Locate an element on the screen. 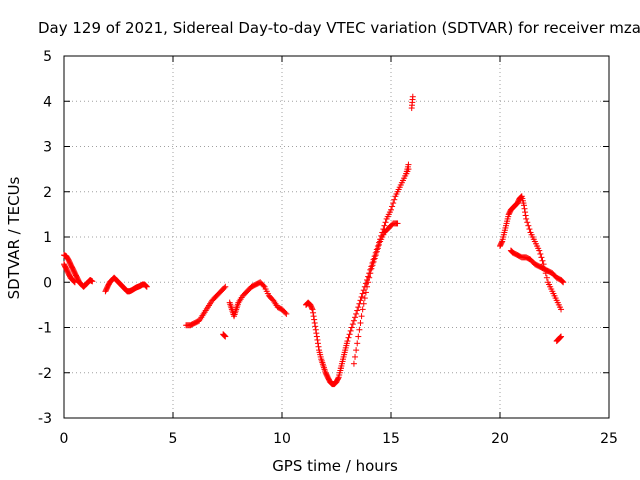  x-tick-label: 25 is located at coordinates (609, 439).